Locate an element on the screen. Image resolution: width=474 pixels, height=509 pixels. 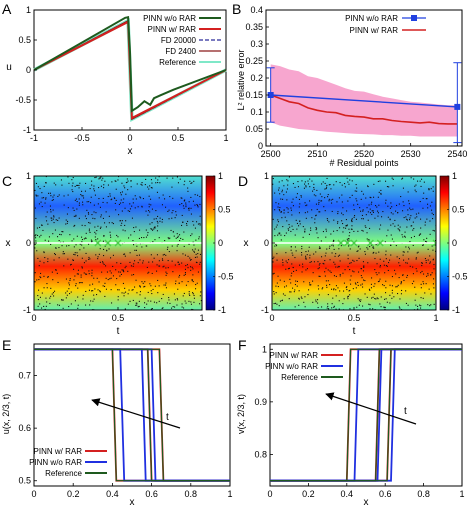
panel-a-ytick-label: -1 is located at coordinates (27, 130).